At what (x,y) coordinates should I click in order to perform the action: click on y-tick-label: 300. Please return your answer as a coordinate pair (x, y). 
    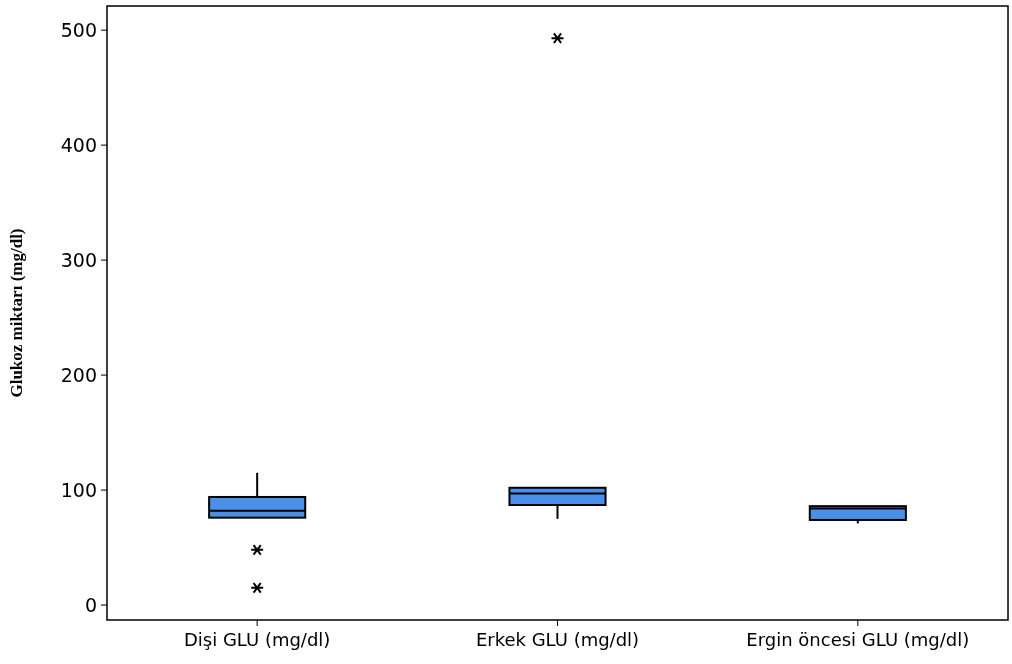
    Looking at the image, I should click on (78, 259).